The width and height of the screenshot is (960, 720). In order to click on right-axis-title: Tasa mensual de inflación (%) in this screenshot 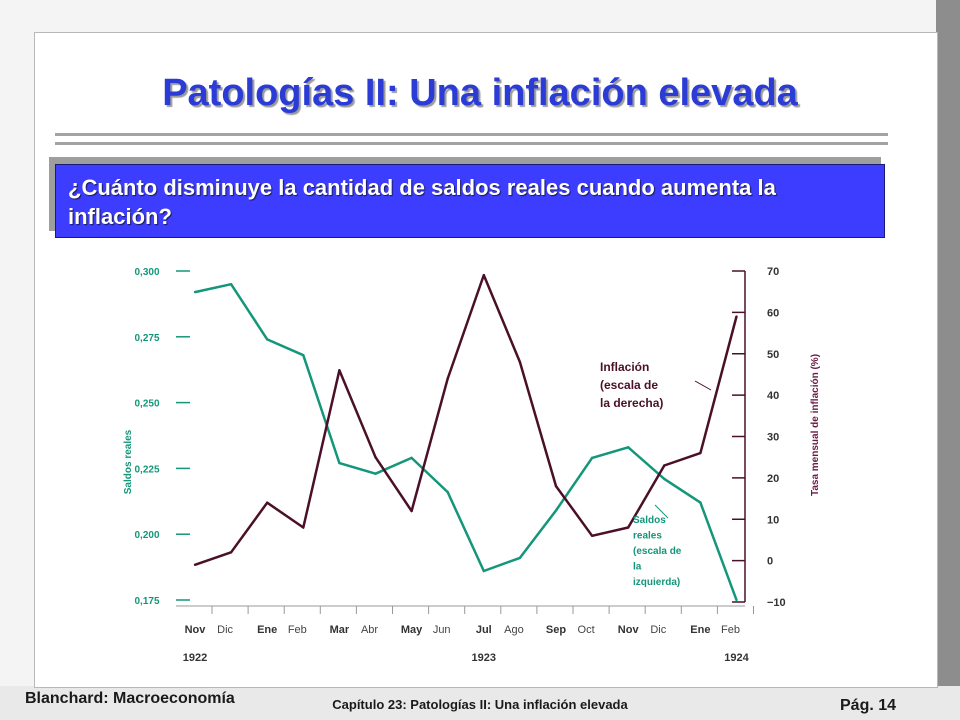, I will do `click(815, 425)`.